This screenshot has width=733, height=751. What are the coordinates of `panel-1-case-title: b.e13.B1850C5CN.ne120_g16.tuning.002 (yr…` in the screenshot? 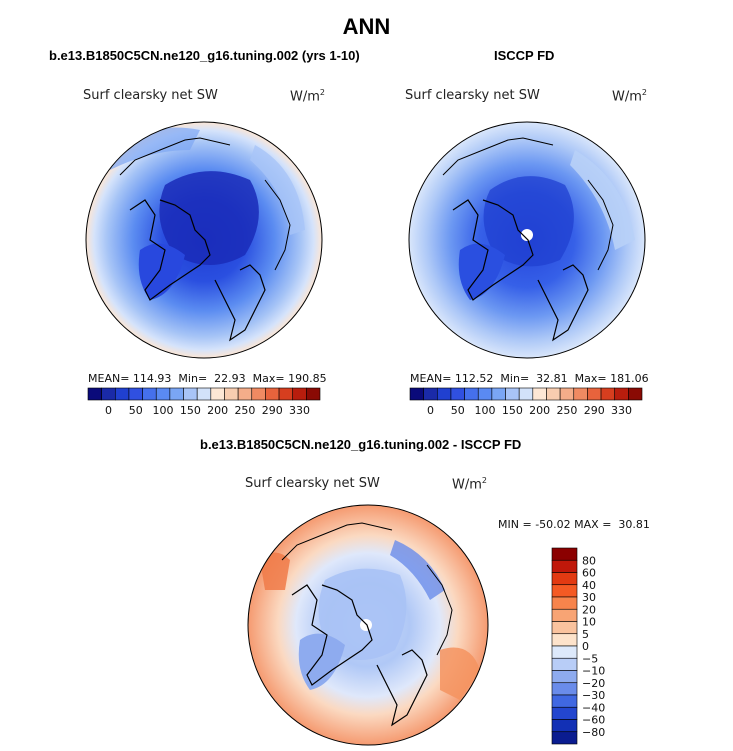 It's located at (204, 55).